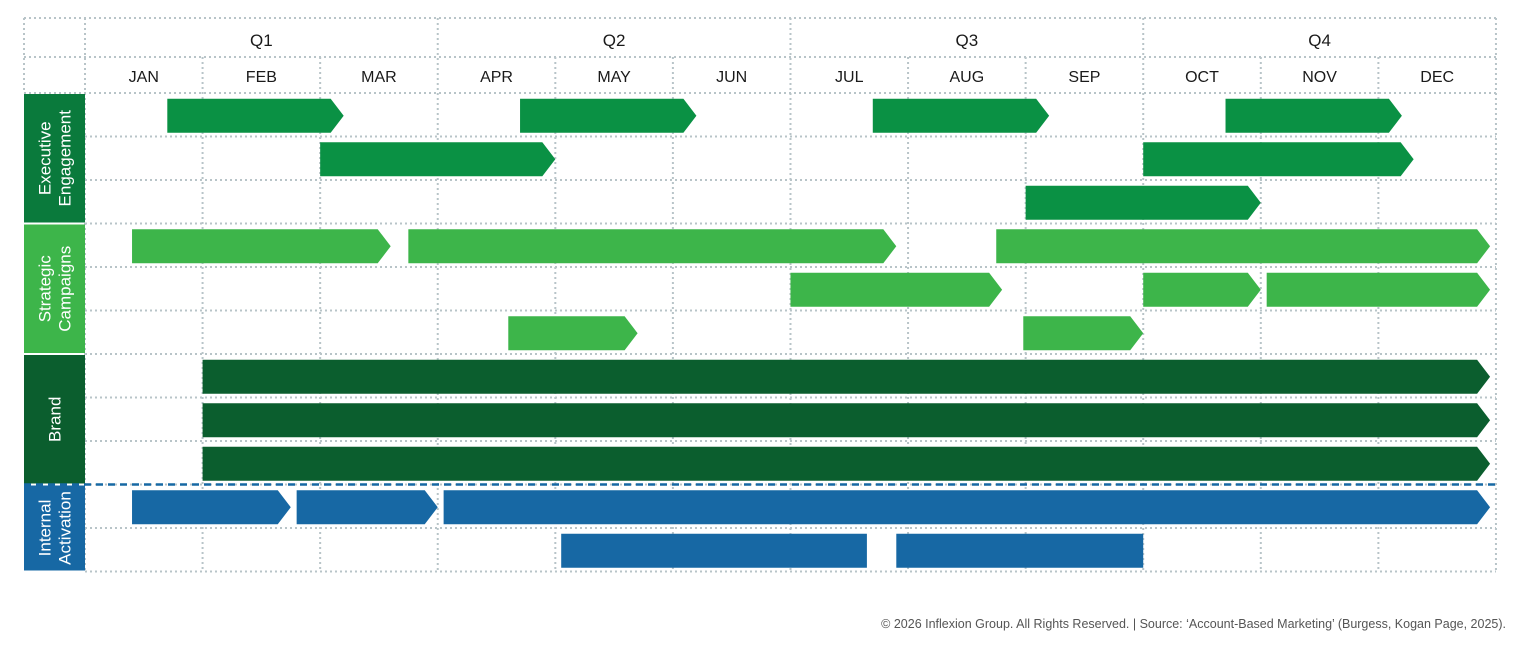 Image resolution: width=1520 pixels, height=645 pixels. Describe the element at coordinates (967, 77) in the screenshot. I see `month-label: AUG` at that location.